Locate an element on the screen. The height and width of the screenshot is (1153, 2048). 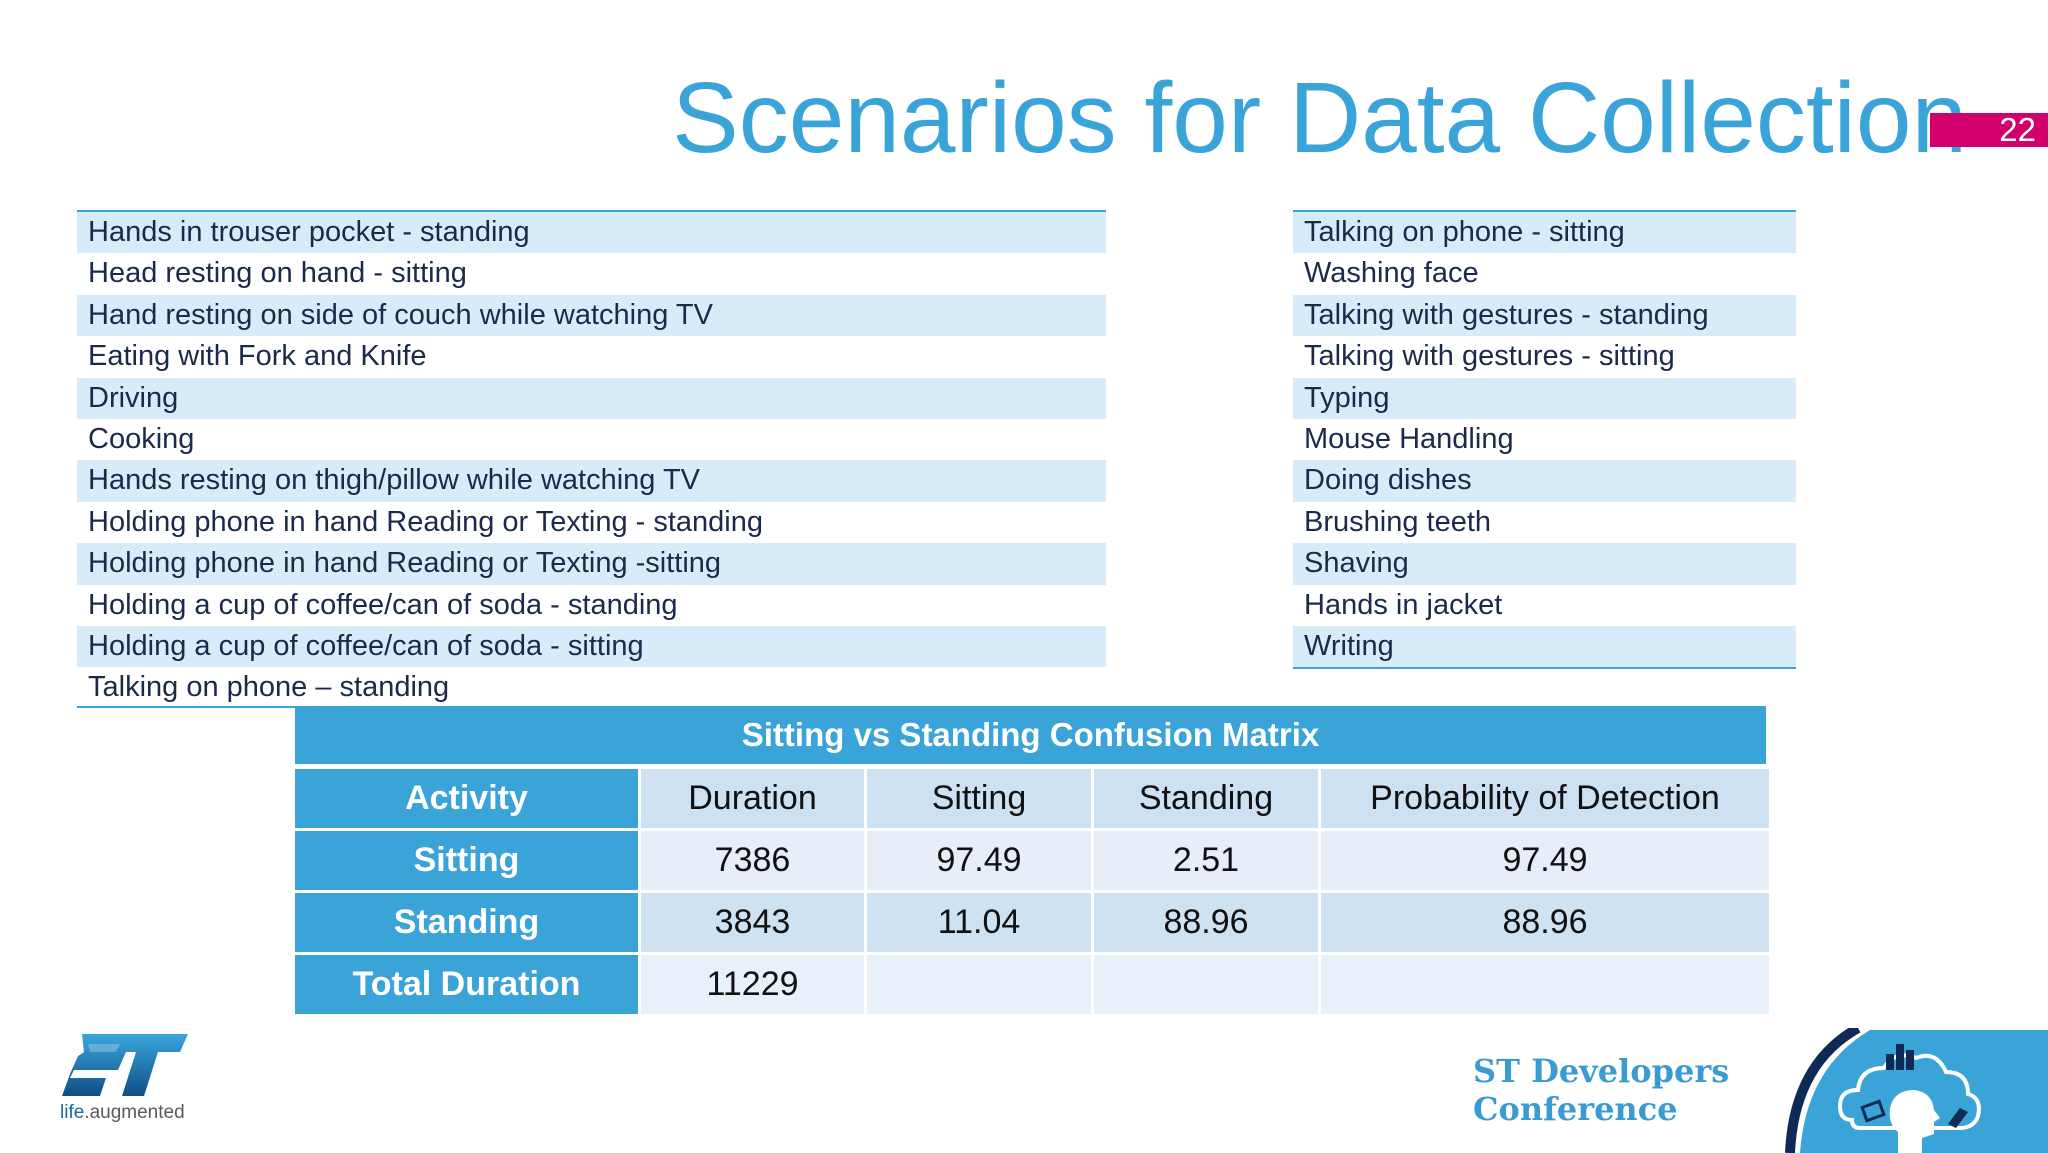
list-item: Eating with Fork and Knife is located at coordinates (591, 357).